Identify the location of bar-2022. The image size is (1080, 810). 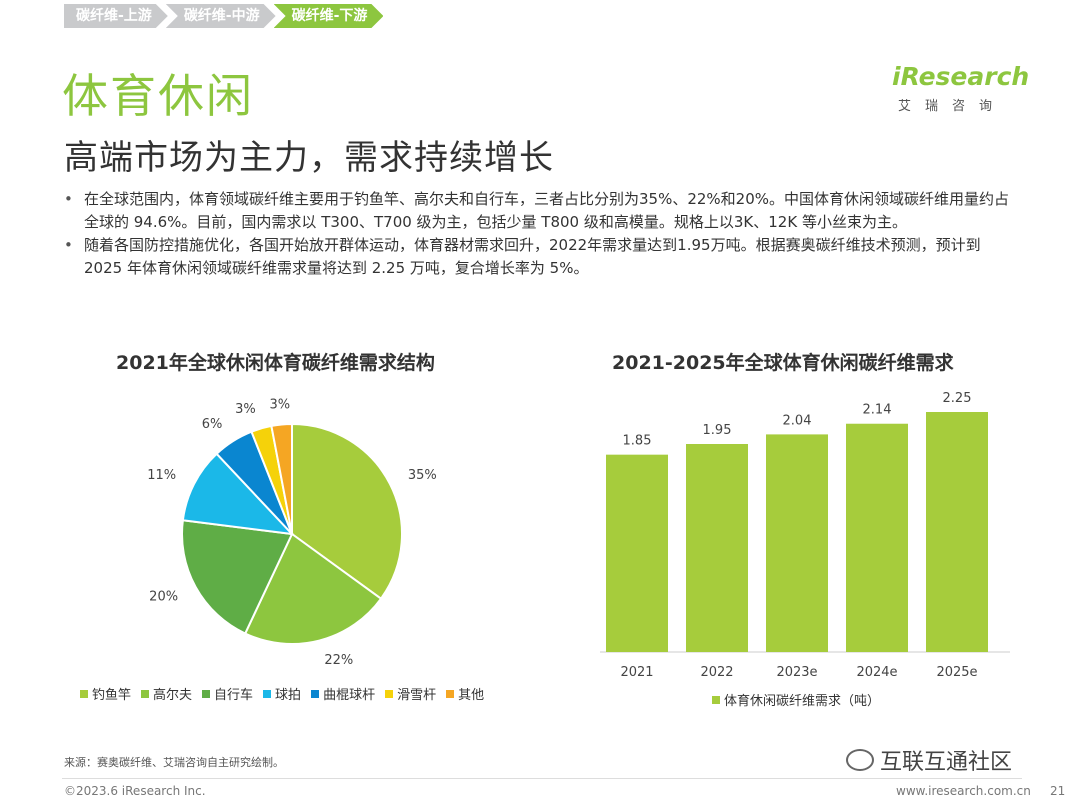
(717, 548).